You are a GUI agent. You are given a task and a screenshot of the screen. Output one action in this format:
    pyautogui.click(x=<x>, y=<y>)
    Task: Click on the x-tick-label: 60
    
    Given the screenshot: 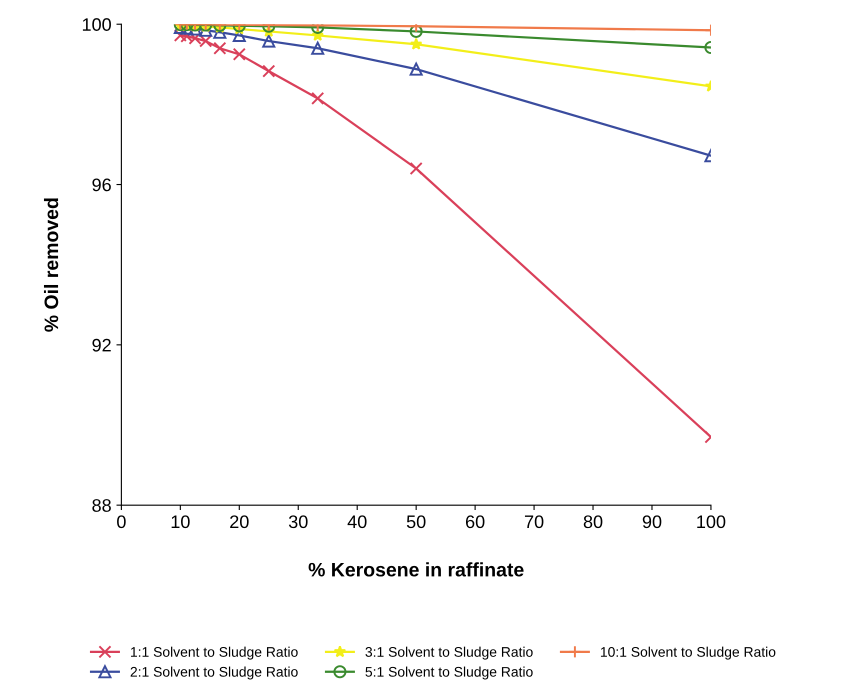 What is the action you would take?
    pyautogui.click(x=475, y=521)
    